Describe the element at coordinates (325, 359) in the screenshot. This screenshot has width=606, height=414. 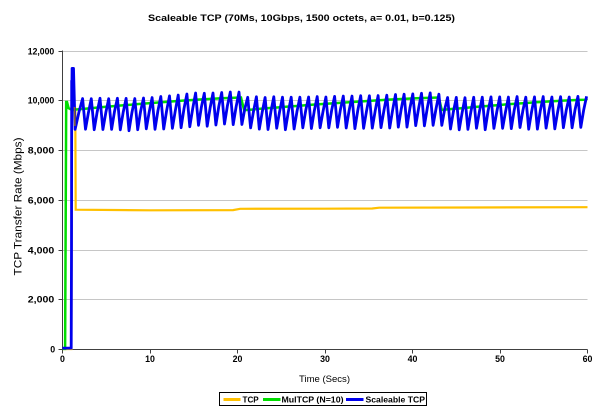
I see `svg-text: 30` at that location.